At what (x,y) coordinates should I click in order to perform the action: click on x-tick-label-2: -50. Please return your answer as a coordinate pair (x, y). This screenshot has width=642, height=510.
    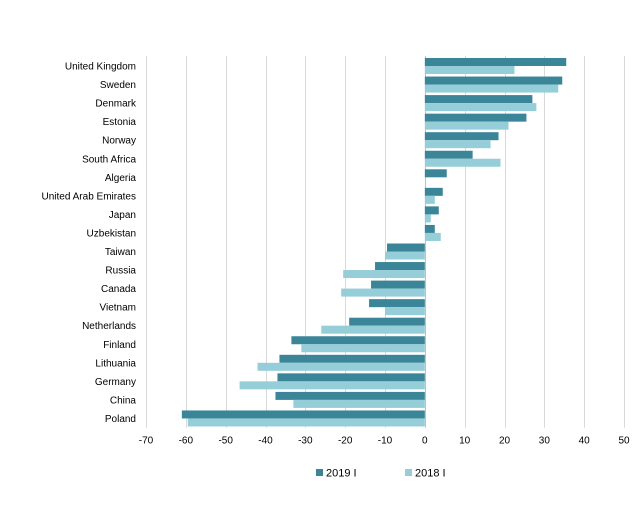
    Looking at the image, I should click on (225, 441).